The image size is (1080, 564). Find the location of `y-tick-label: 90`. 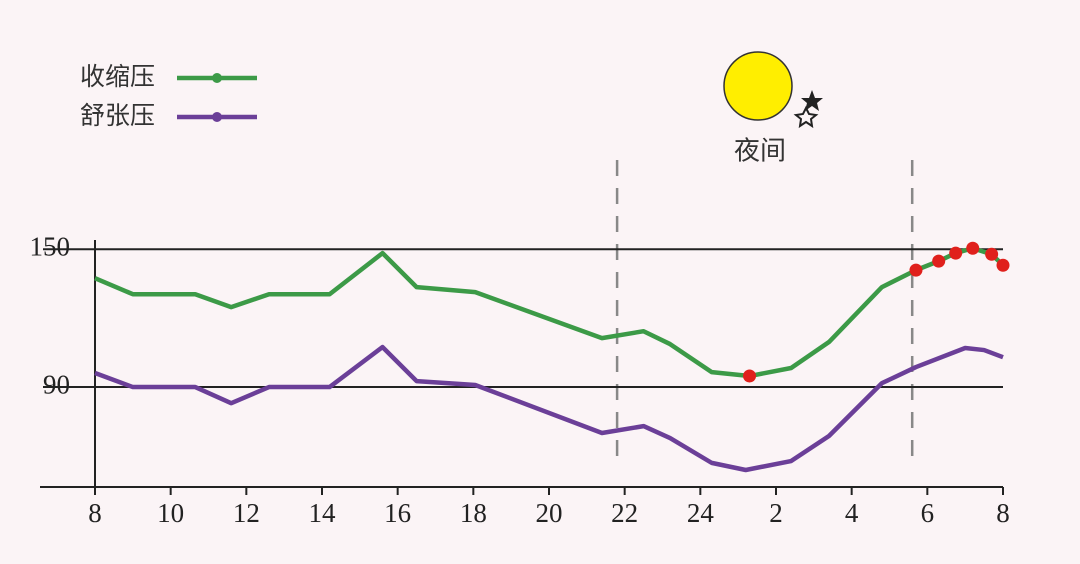

y-tick-label: 90 is located at coordinates (56, 384).